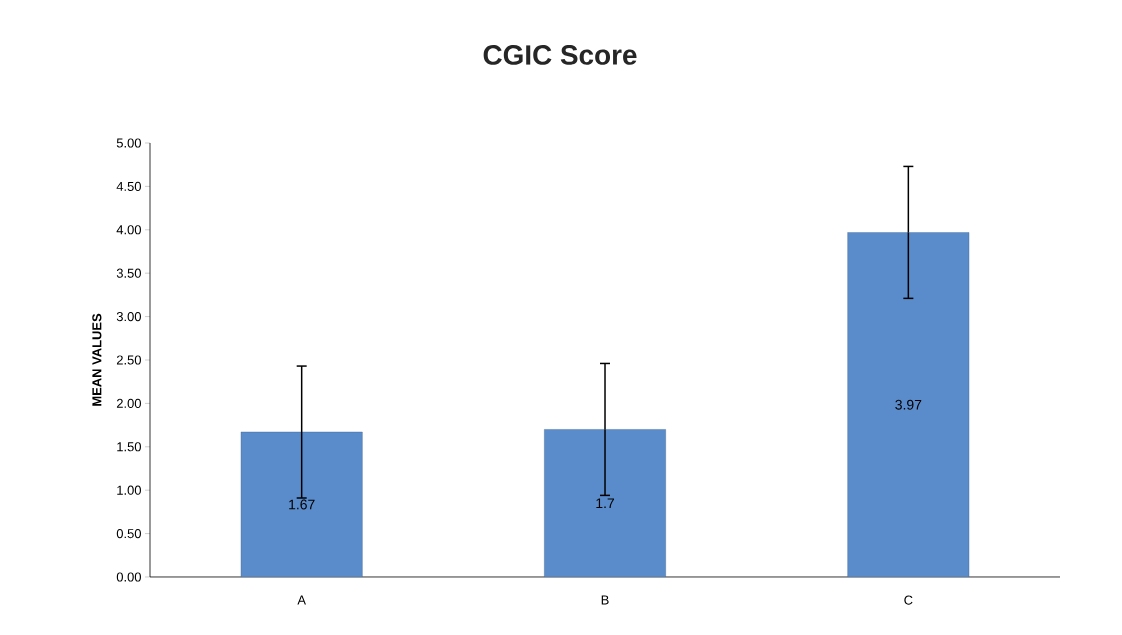  I want to click on y-tick-label: 2.50, so click(128, 360).